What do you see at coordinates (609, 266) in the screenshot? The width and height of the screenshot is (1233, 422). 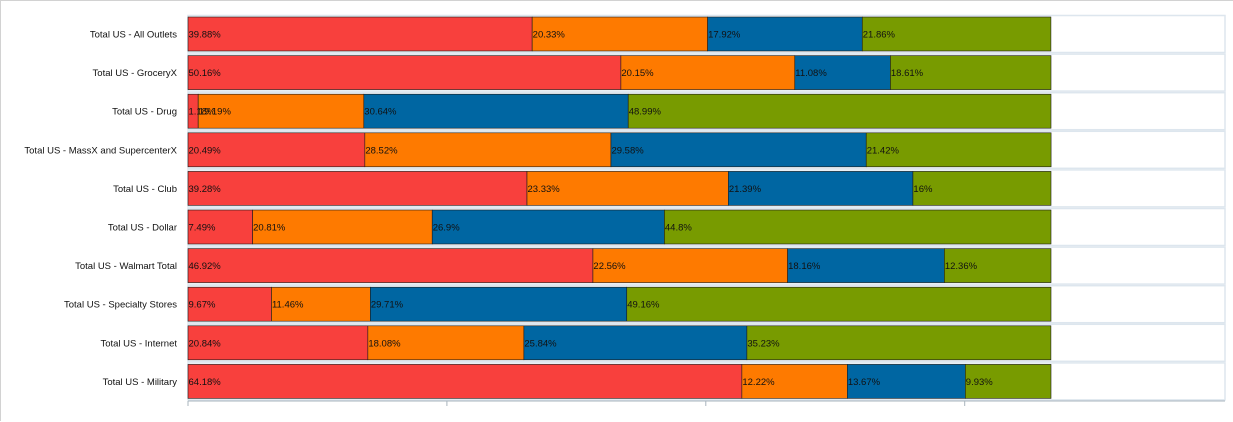 I see `data-label: 22.56%` at bounding box center [609, 266].